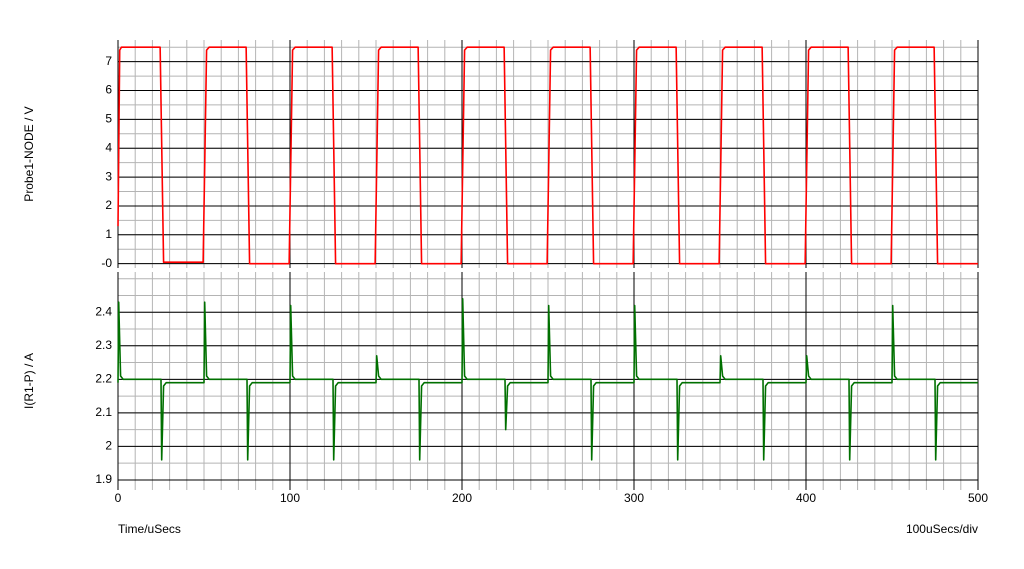 This screenshot has height=569, width=1024. I want to click on x-tick-label: 200, so click(462, 498).